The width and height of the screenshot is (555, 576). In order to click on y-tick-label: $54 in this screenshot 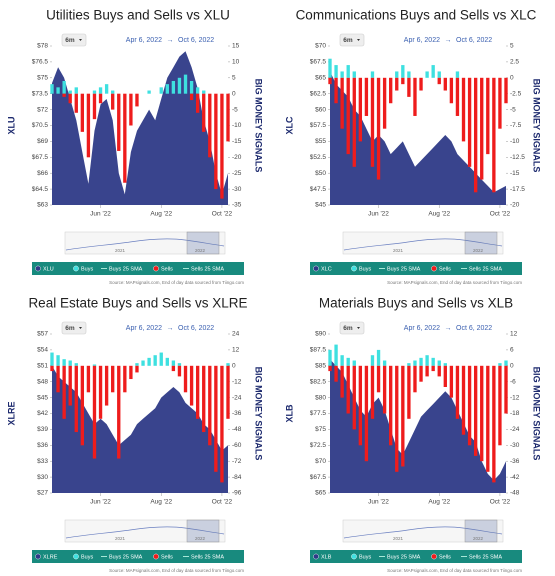, I will do `click(42, 350)`.